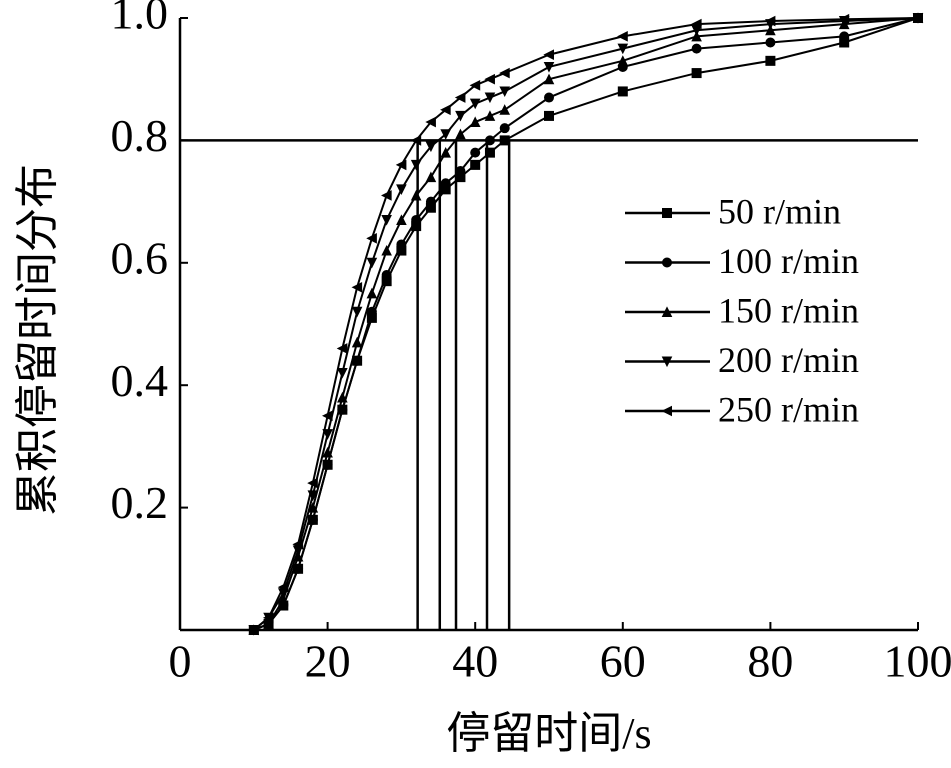  I want to click on x-tick-label: 100, so click(917, 661).